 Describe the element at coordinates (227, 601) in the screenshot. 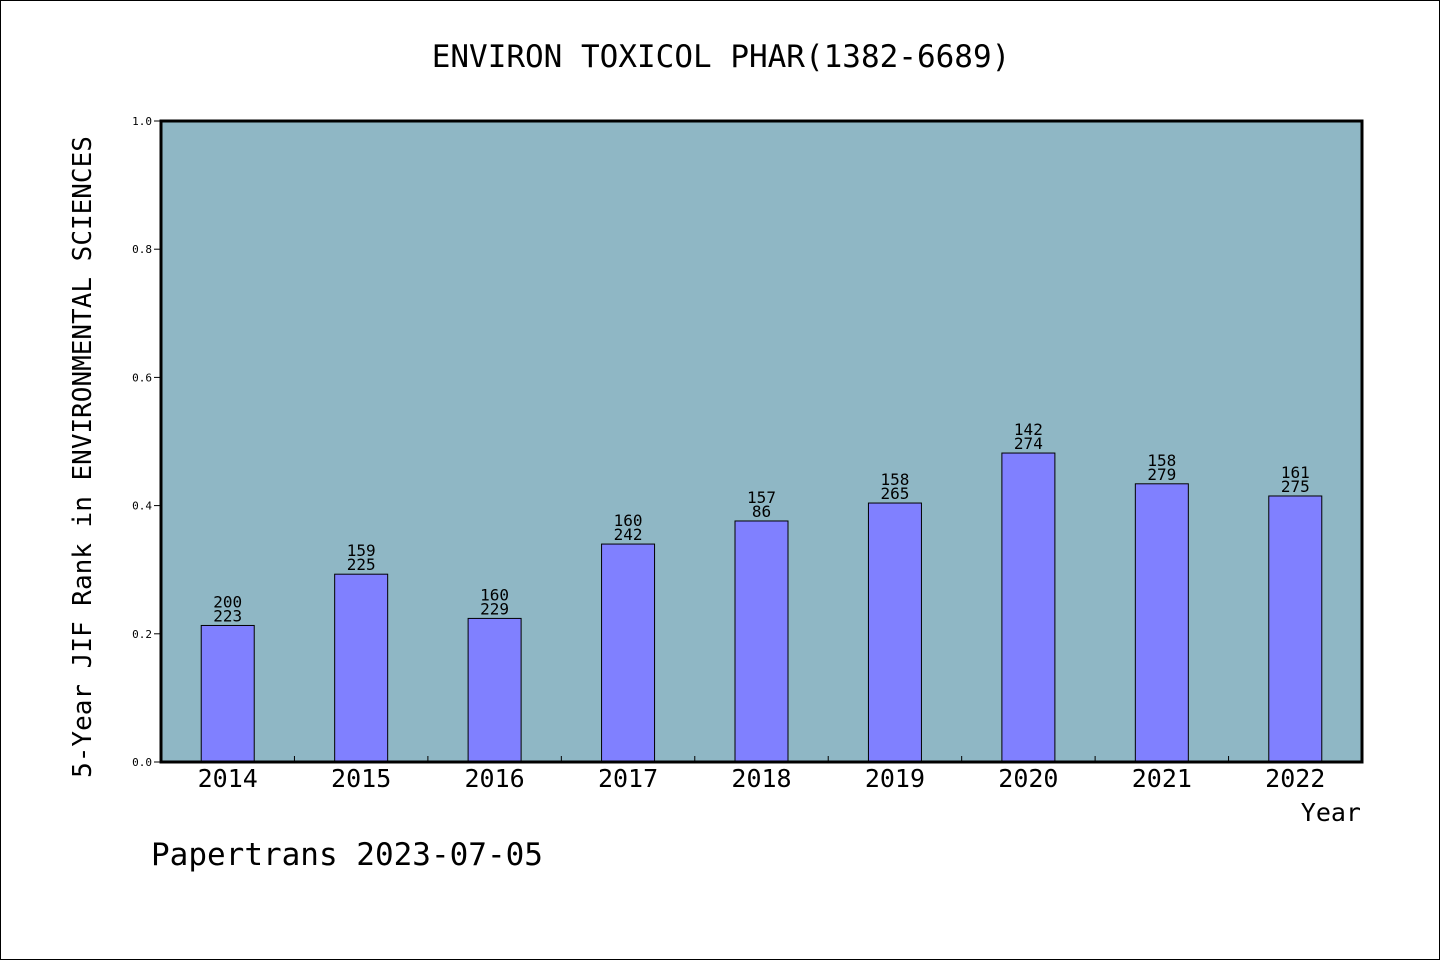

I see `bar-label-top: 200` at that location.